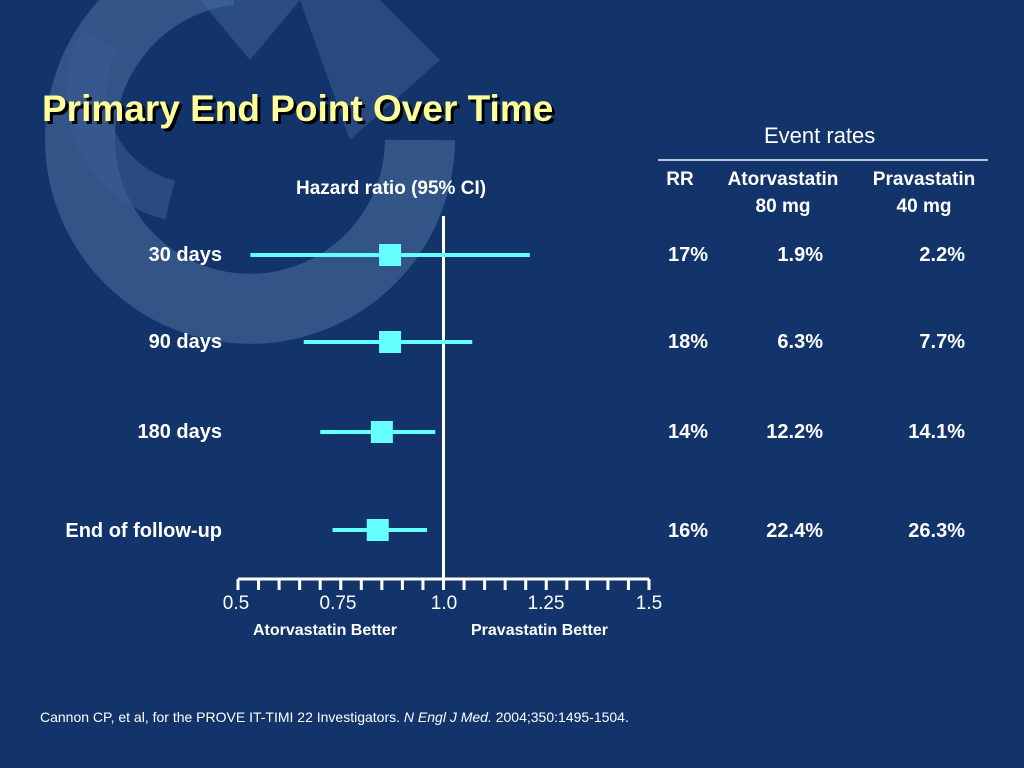 The image size is (1024, 768). Describe the element at coordinates (539, 630) in the screenshot. I see `pravastatin-better-label: Pravastatin Better` at that location.